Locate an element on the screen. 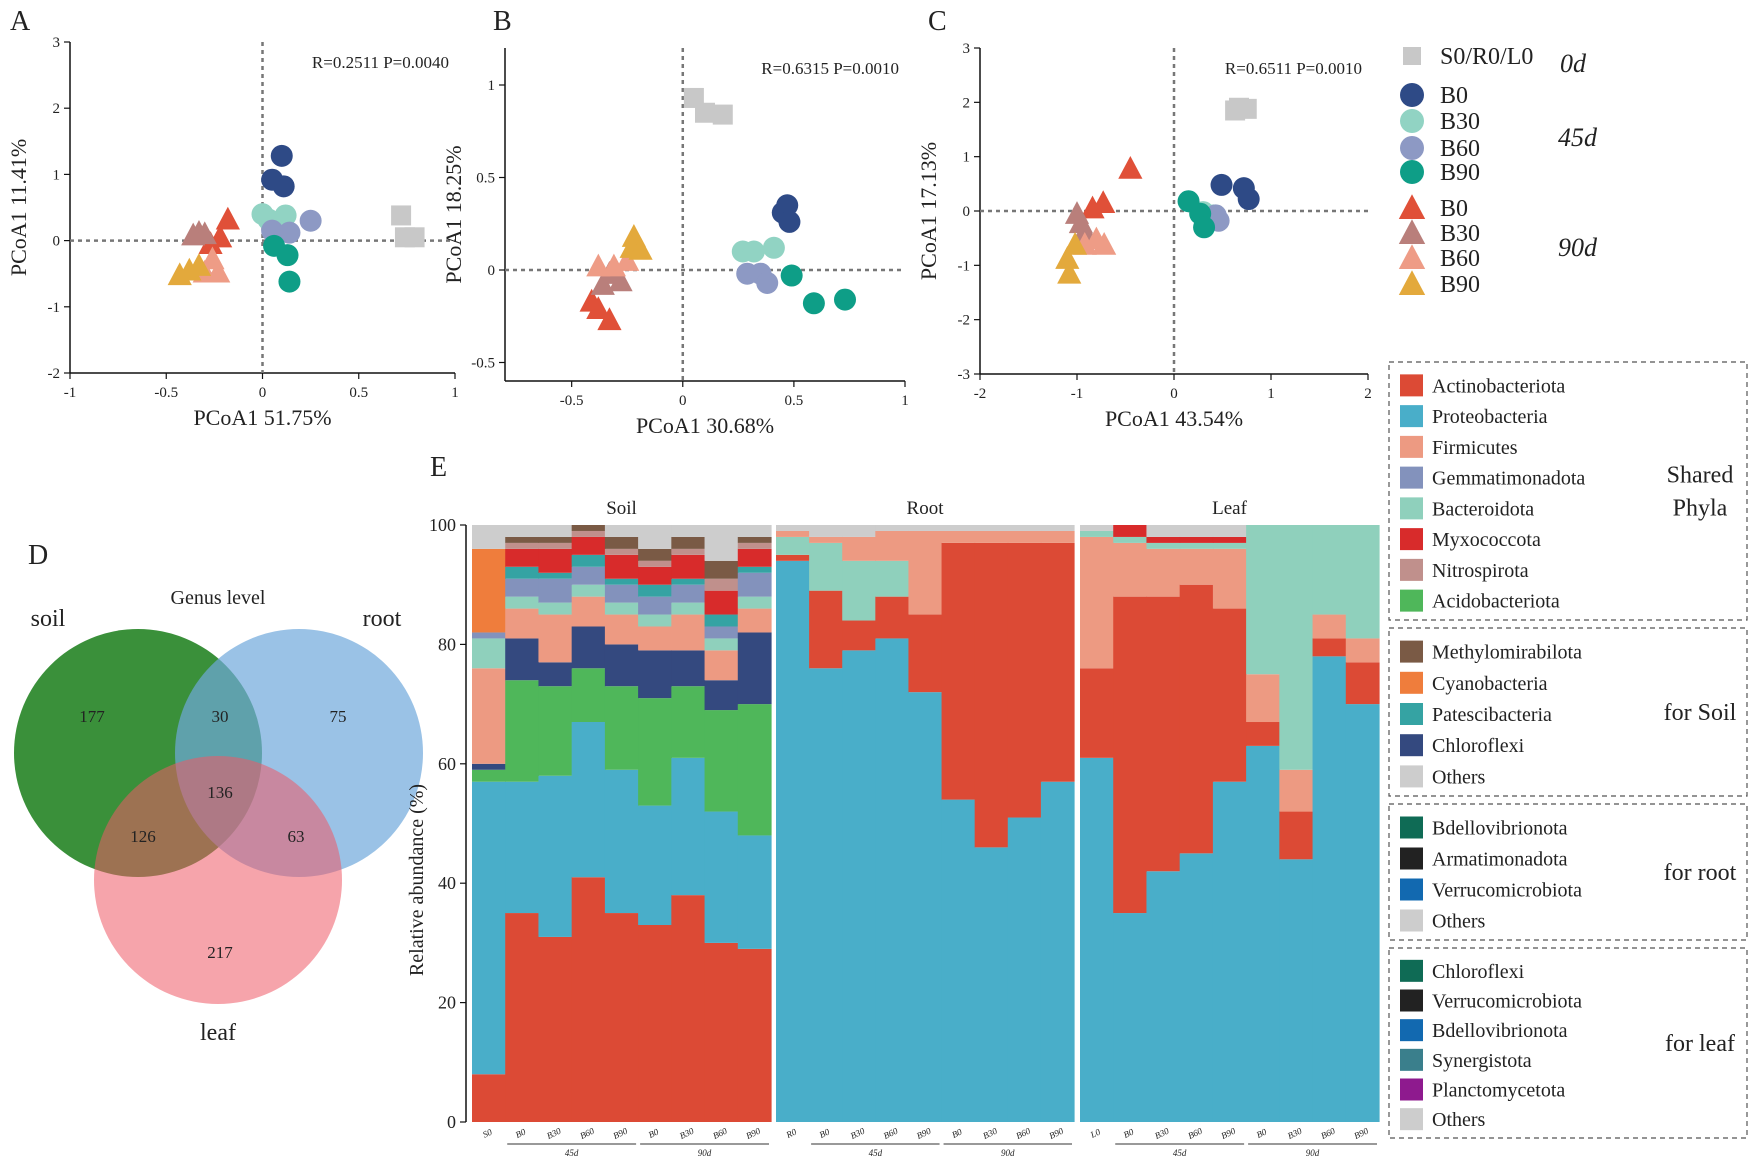  legend-time-0d: 0d is located at coordinates (1573, 63).